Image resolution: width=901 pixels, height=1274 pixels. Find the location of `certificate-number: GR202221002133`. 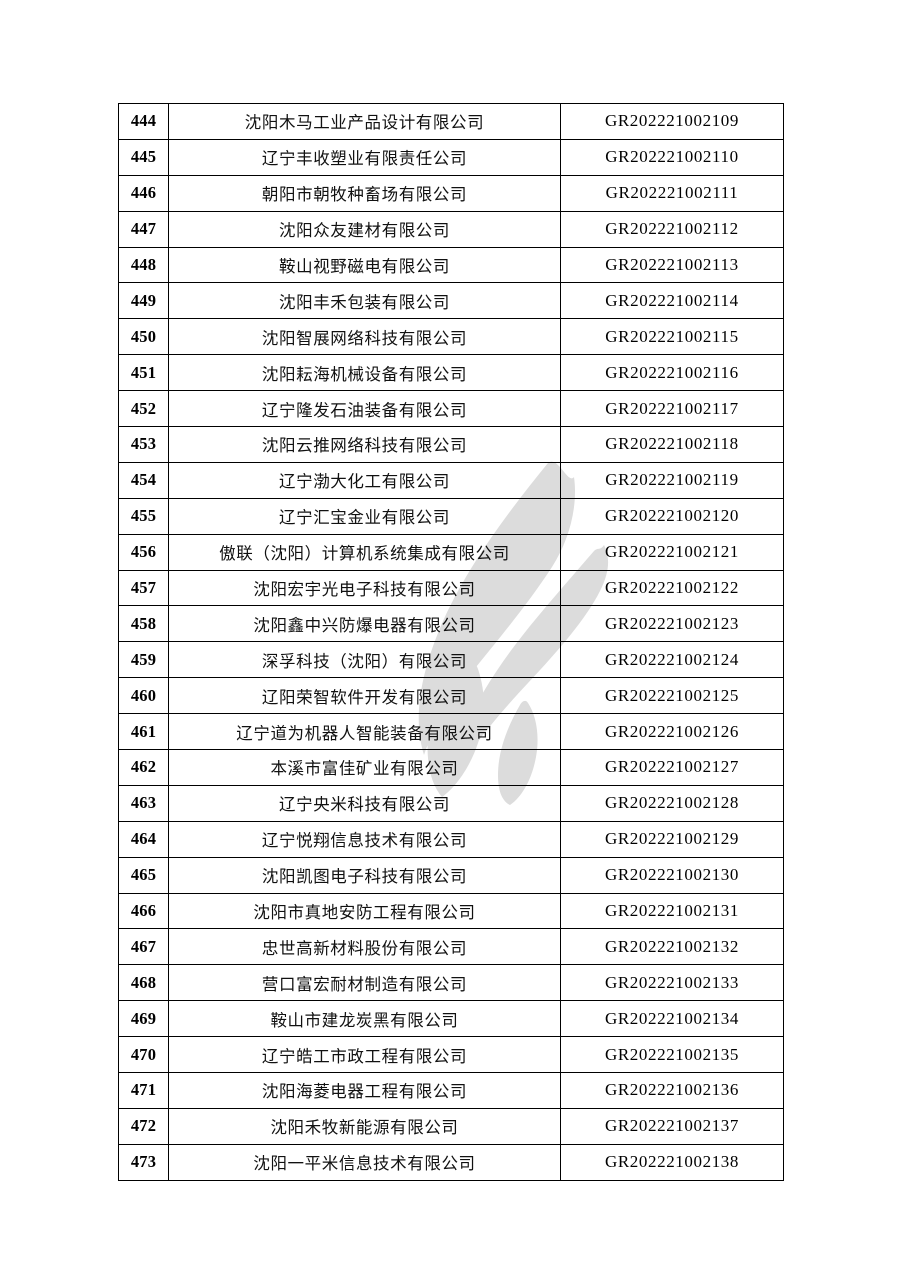

certificate-number: GR202221002133 is located at coordinates (672, 983).